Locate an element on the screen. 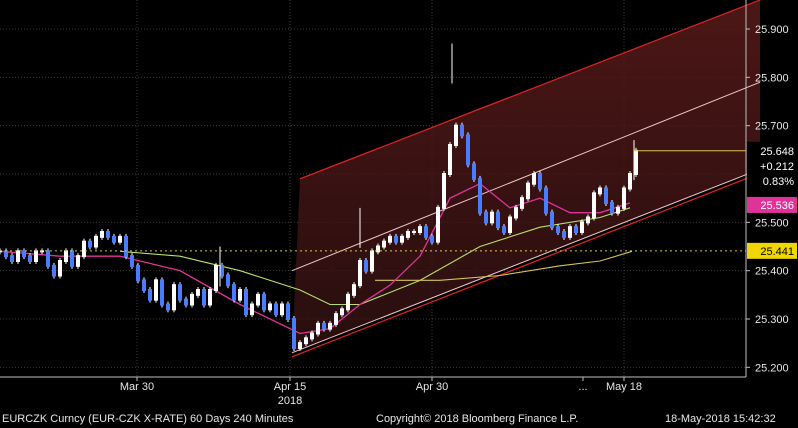 This screenshot has height=428, width=798. price-tags: 25.648 +0.212 0.83% 25.536 25.441 is located at coordinates (772, 200).